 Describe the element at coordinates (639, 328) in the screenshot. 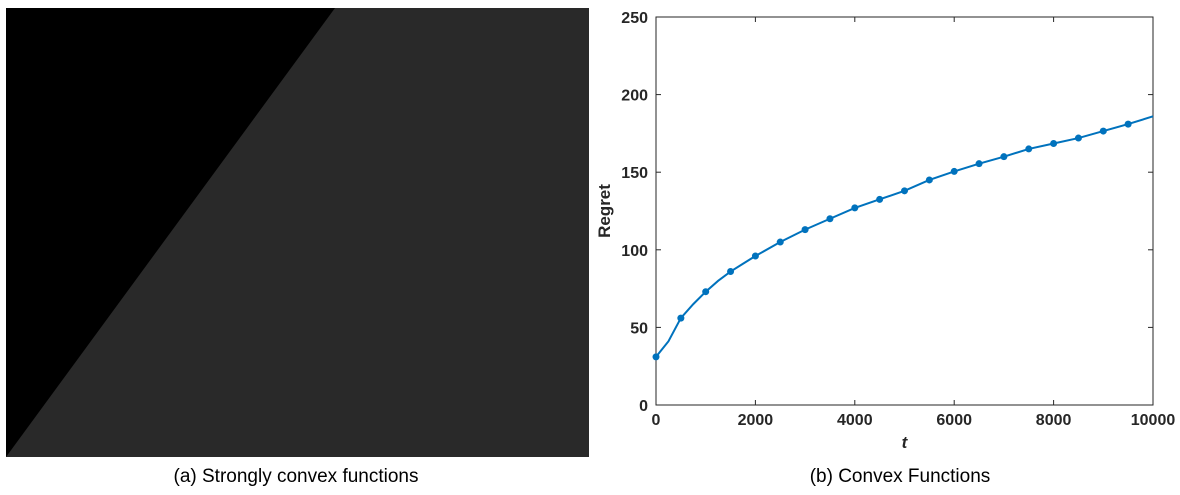

I see `y-tick-label-50: 50` at that location.